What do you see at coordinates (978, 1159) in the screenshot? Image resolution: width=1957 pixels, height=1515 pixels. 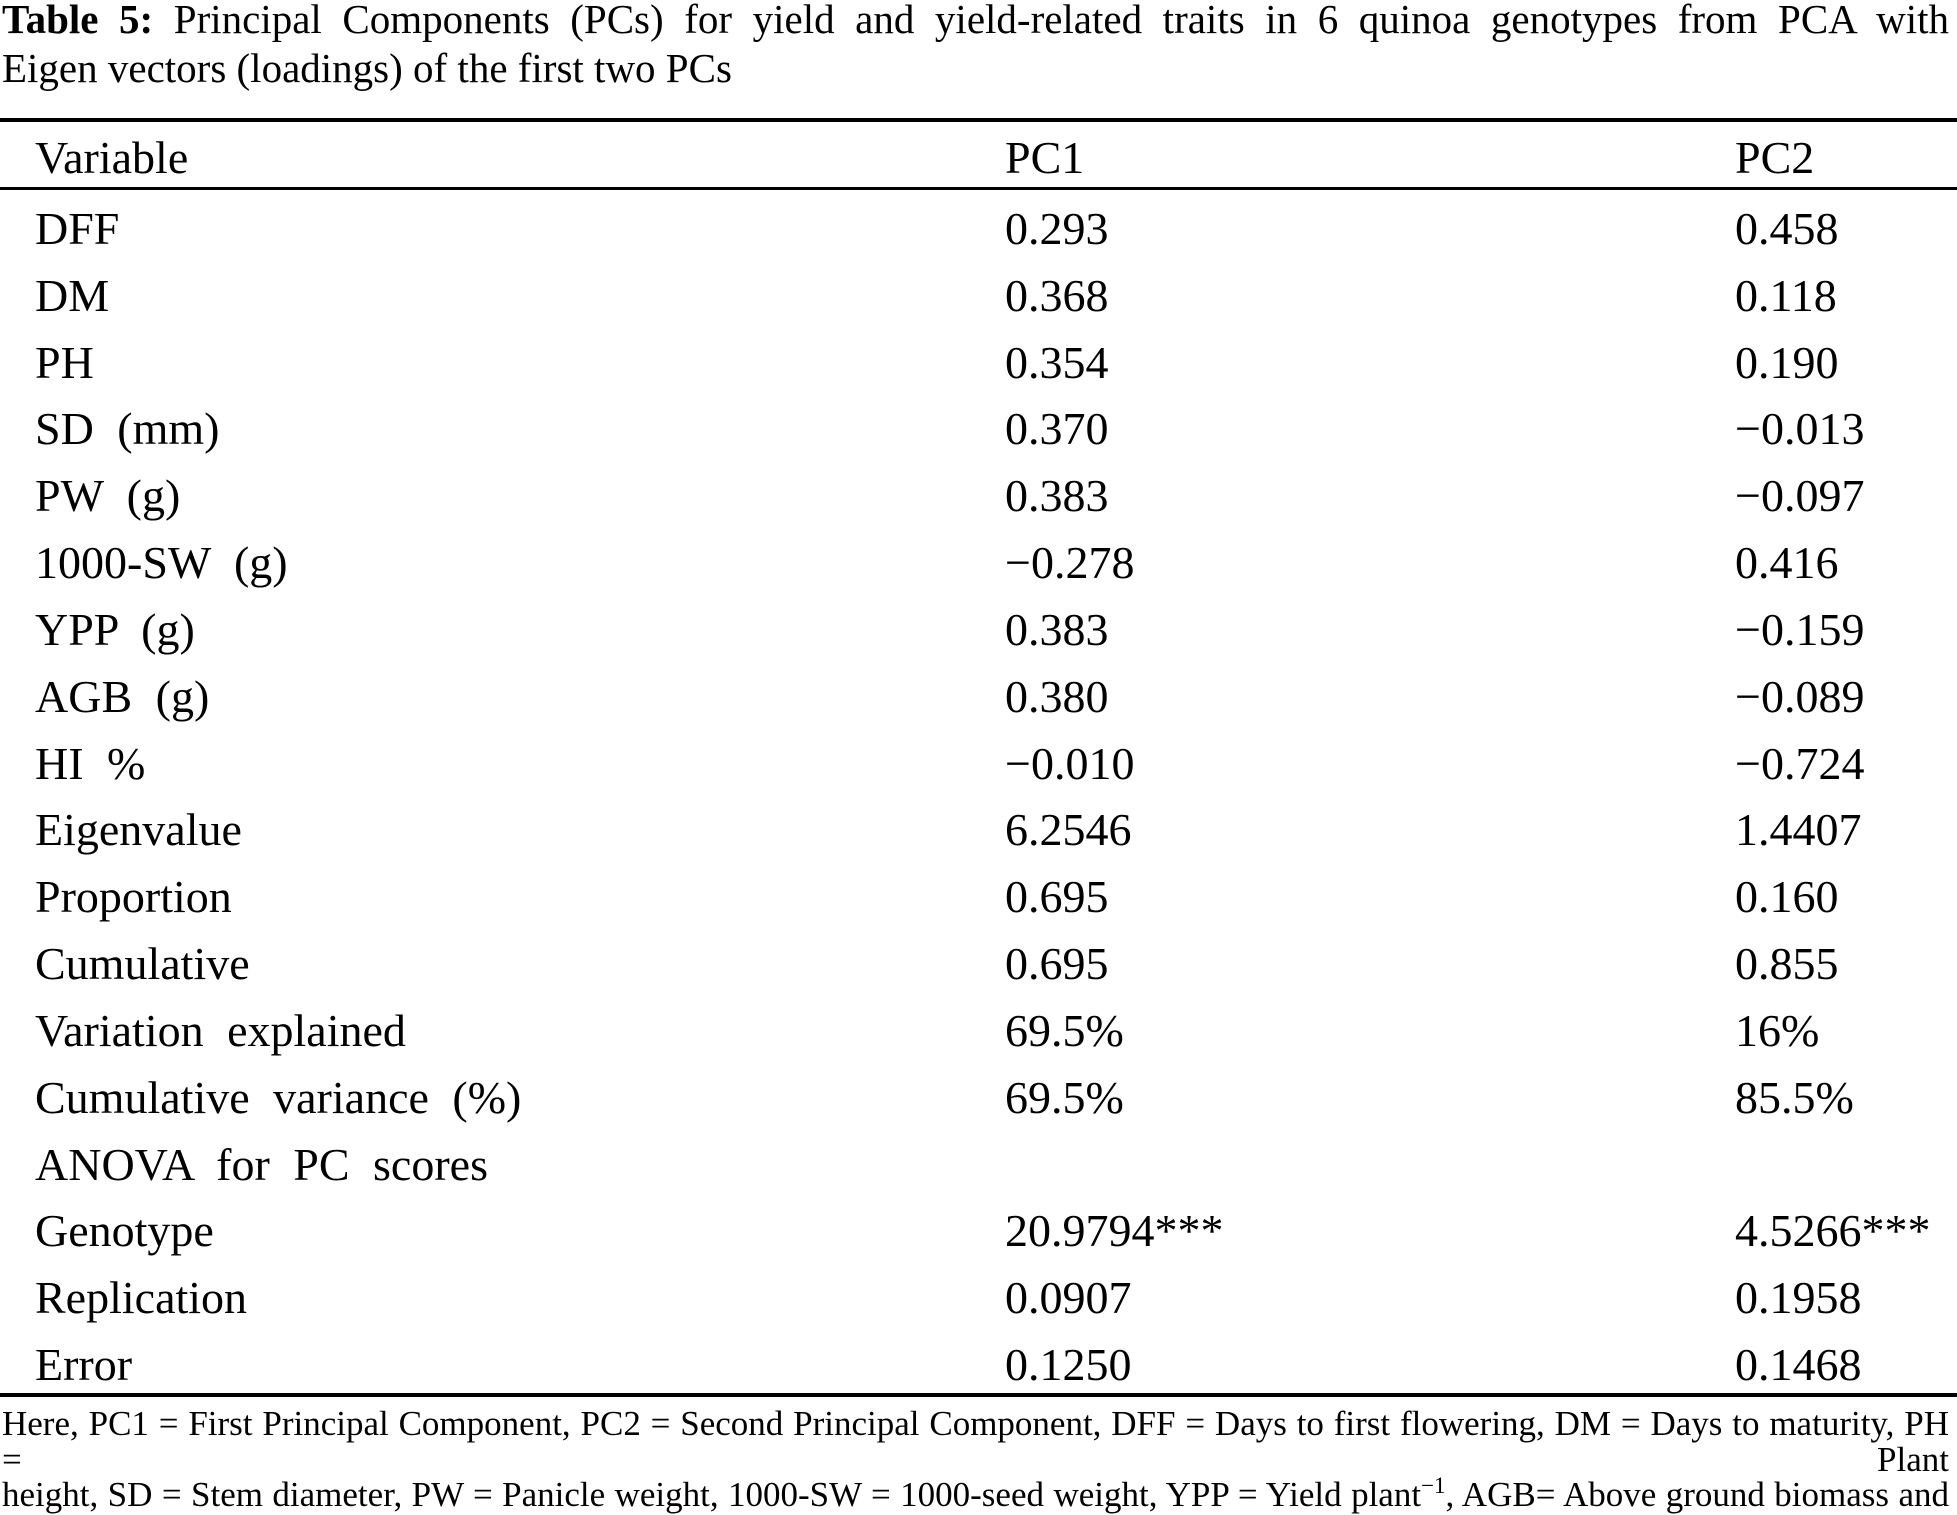 I see `table-row section-row: ANOVA for PC scores` at bounding box center [978, 1159].